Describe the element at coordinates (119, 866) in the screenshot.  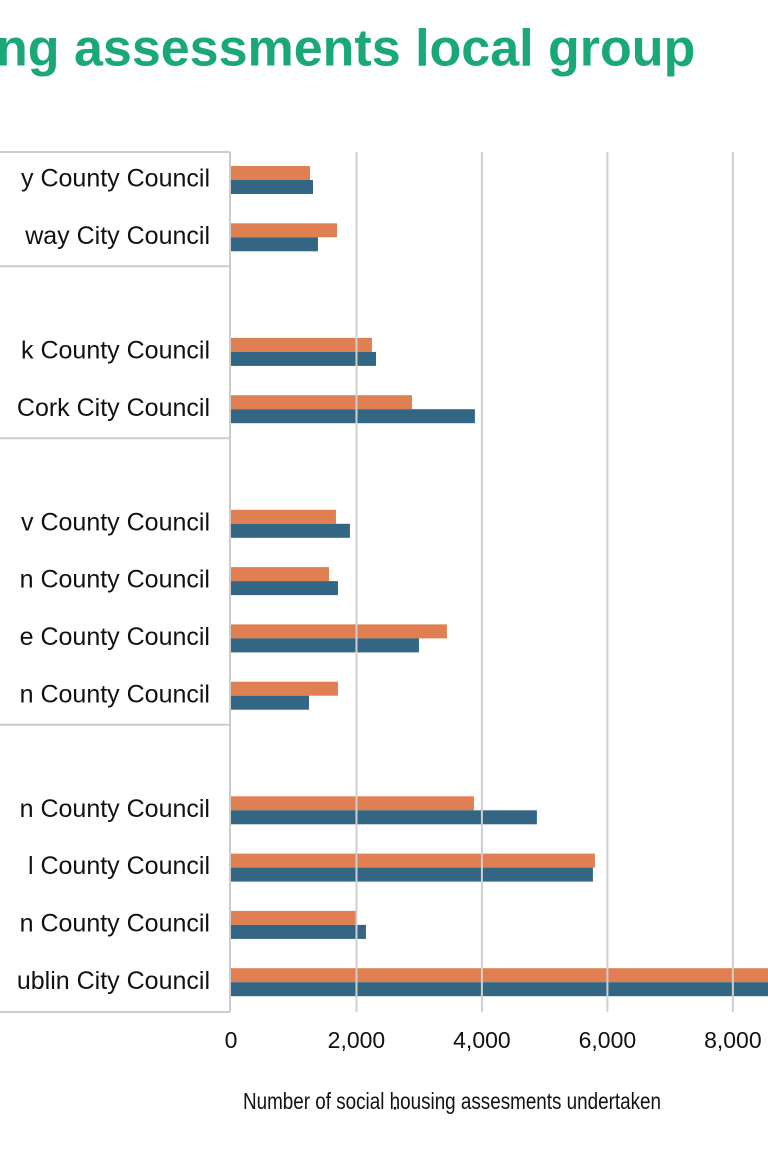
I see `y-tick-label: l County Council` at that location.